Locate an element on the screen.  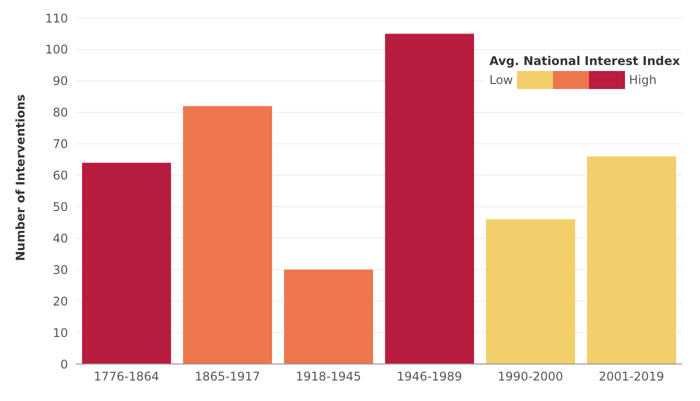
y-tick-label: 90 is located at coordinates (60, 81).